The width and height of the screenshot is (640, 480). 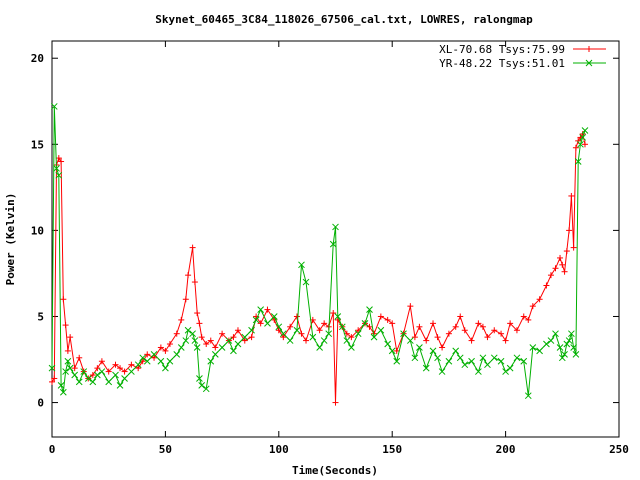 What do you see at coordinates (40, 403) in the screenshot?
I see `y-tick-label: 0` at bounding box center [40, 403].